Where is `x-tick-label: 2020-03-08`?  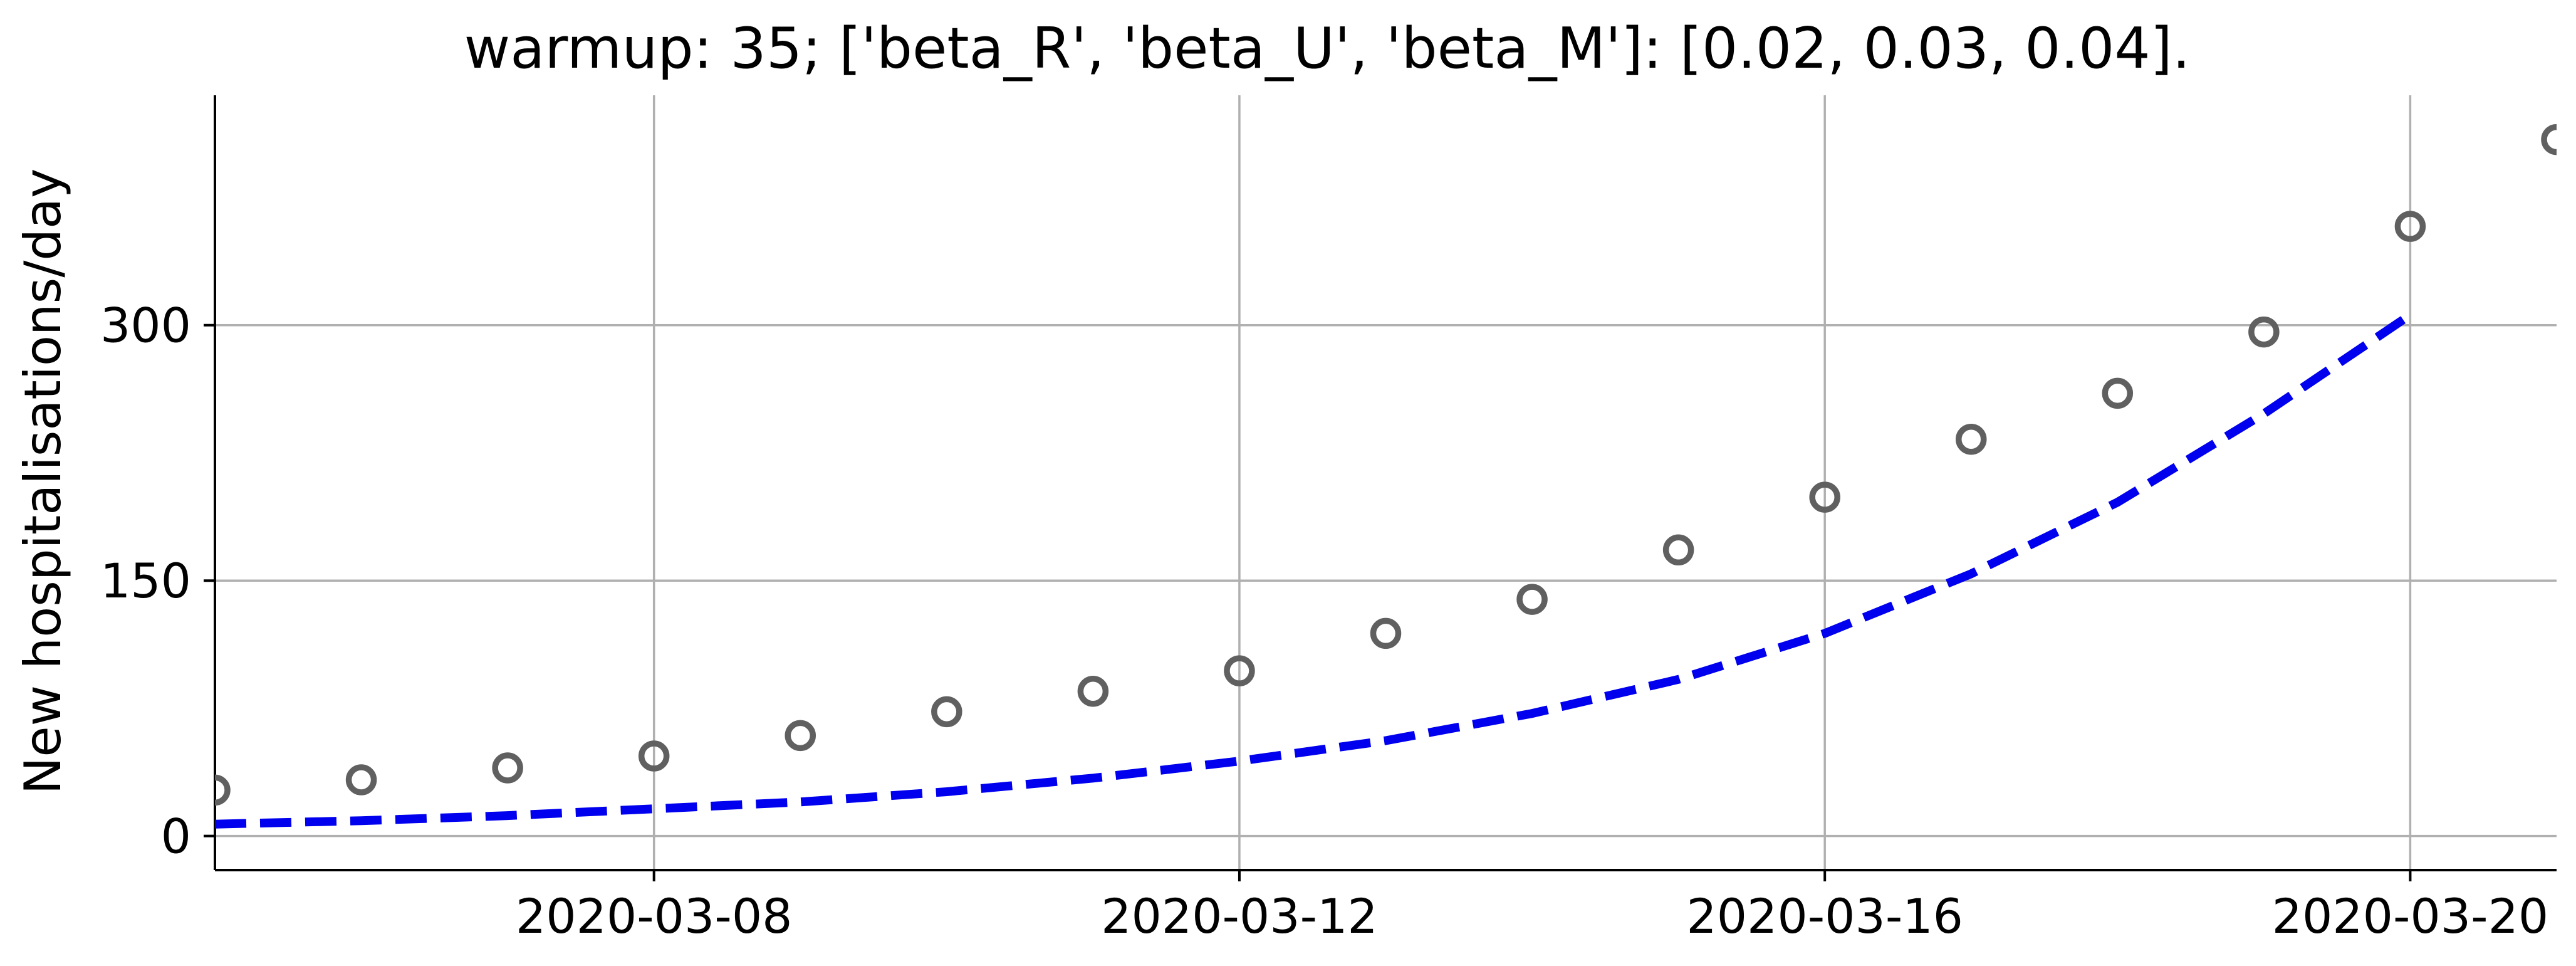 x-tick-label: 2020-03-08 is located at coordinates (654, 916).